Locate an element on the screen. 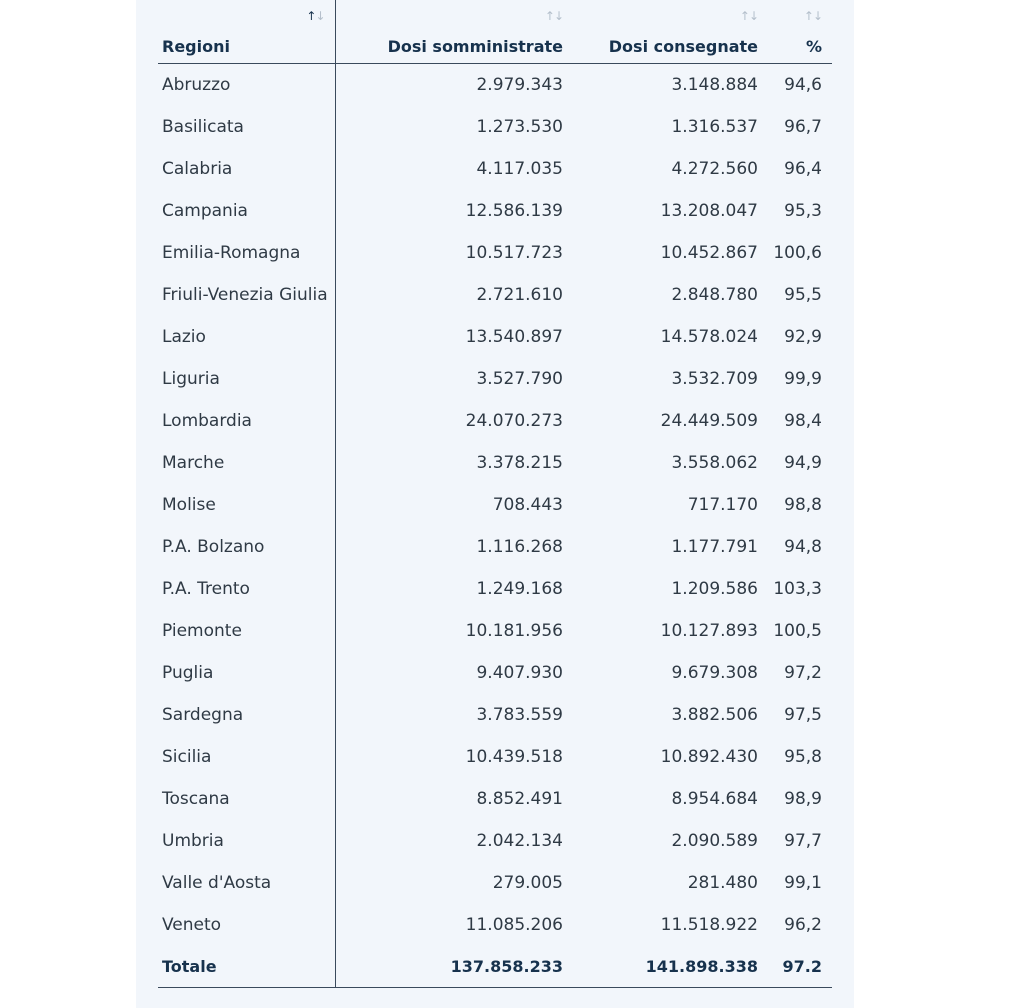 This screenshot has width=1024, height=1008. table-row: Molise 708.443 717.170 98,8 is located at coordinates (495, 505).